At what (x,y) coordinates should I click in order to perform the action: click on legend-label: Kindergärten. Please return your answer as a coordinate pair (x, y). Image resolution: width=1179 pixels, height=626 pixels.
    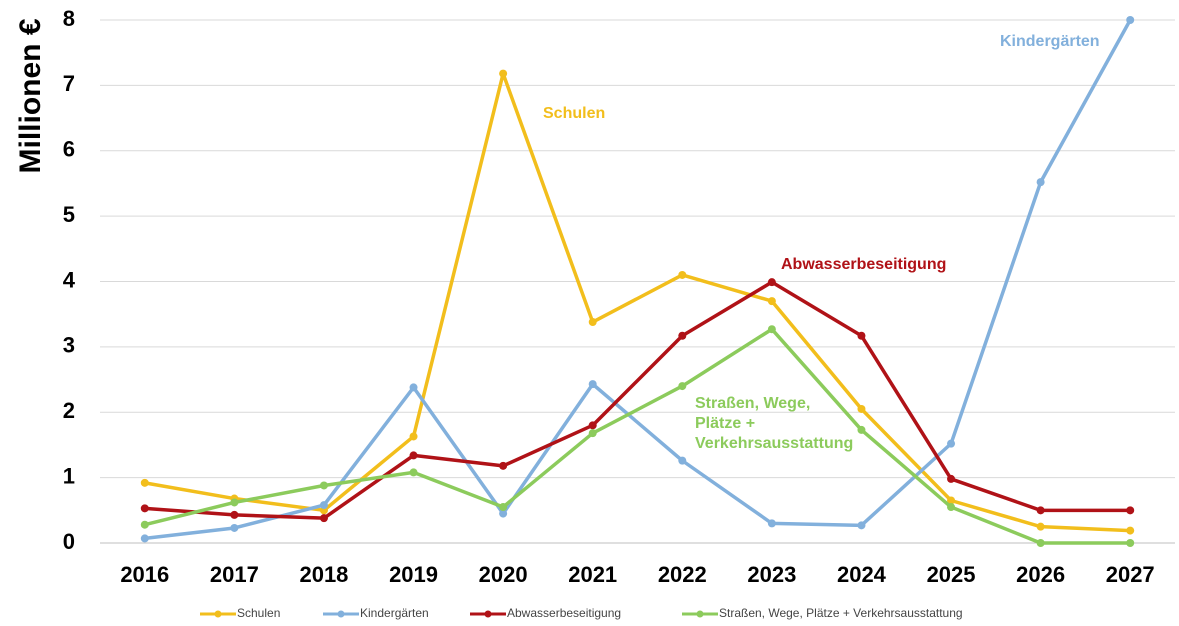
    Looking at the image, I should click on (394, 613).